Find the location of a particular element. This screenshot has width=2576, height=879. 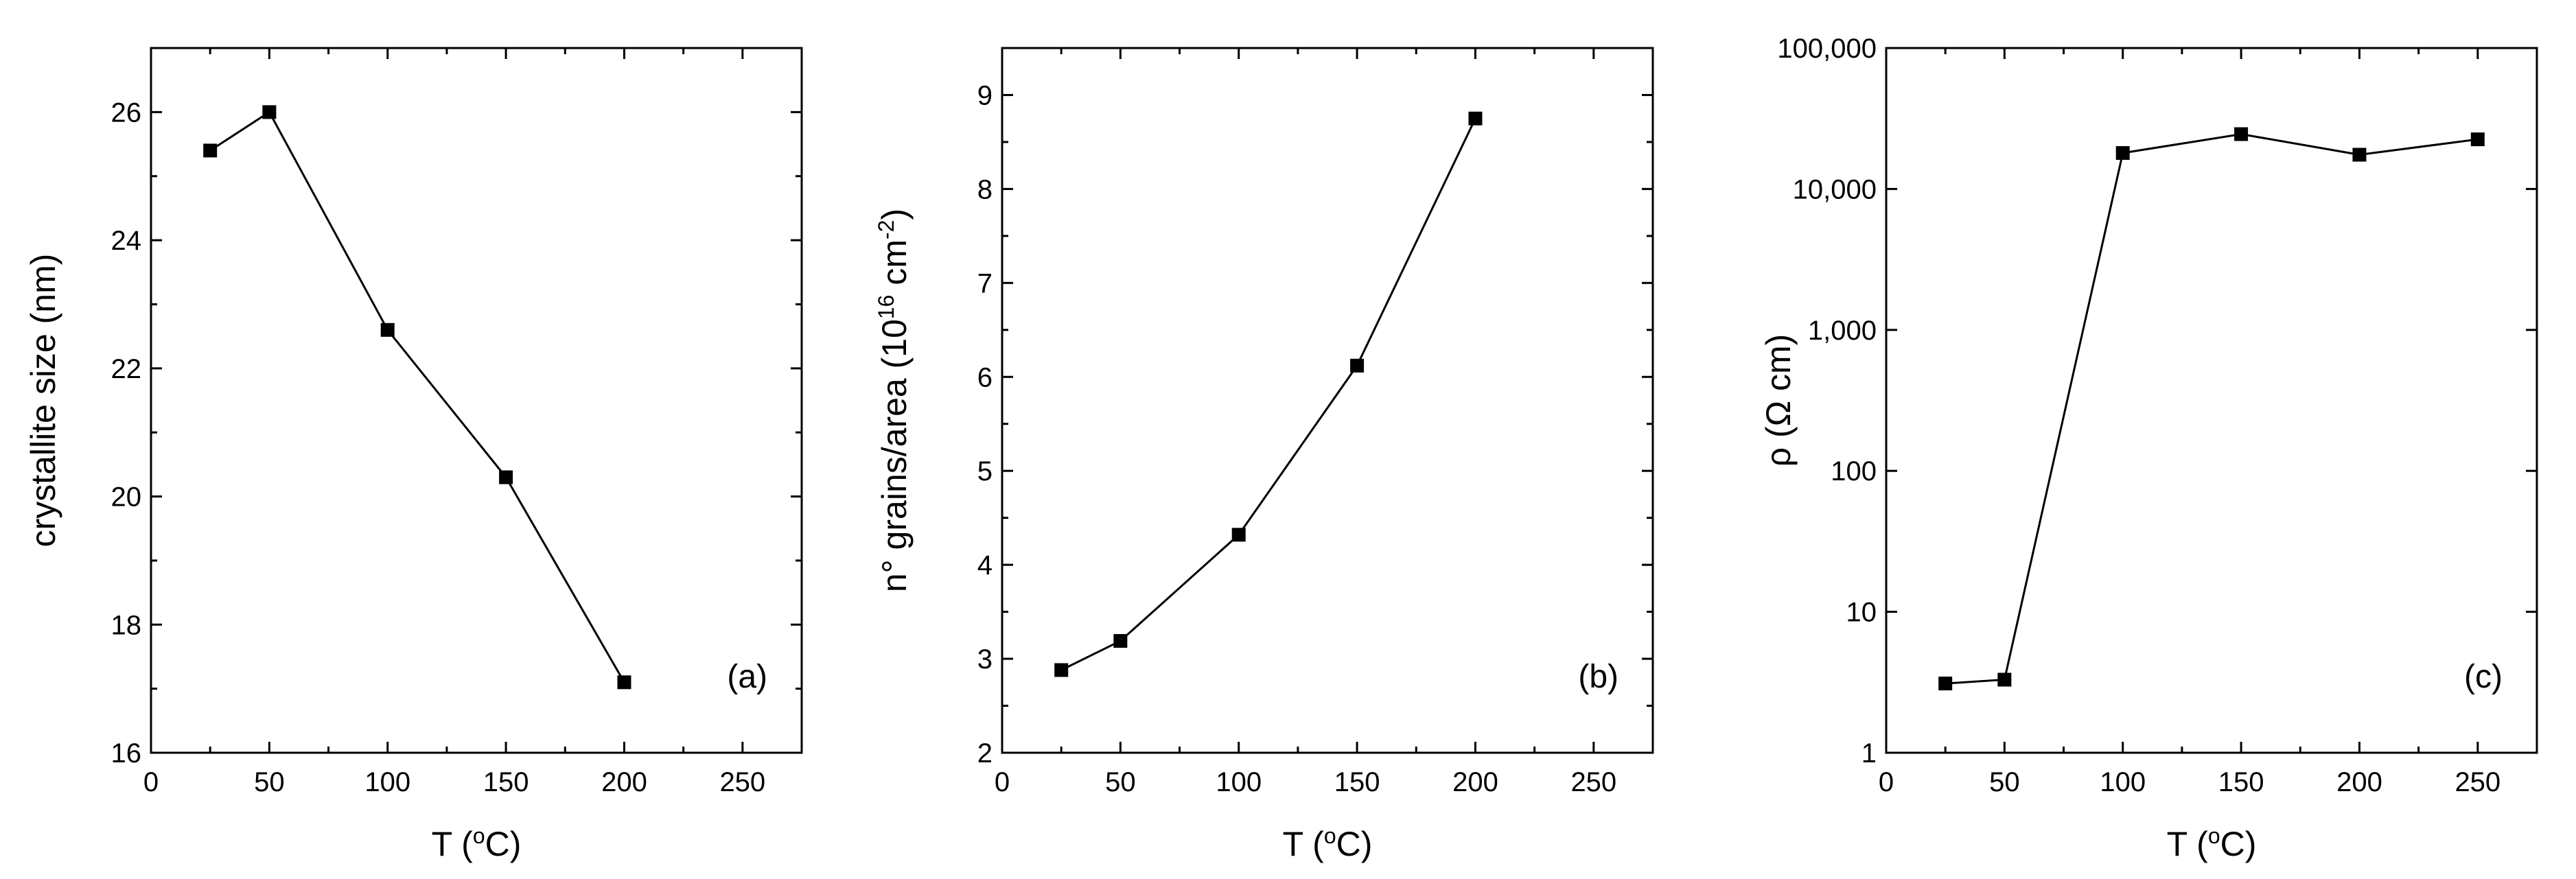

y-tick-label: 24 is located at coordinates (126, 241).